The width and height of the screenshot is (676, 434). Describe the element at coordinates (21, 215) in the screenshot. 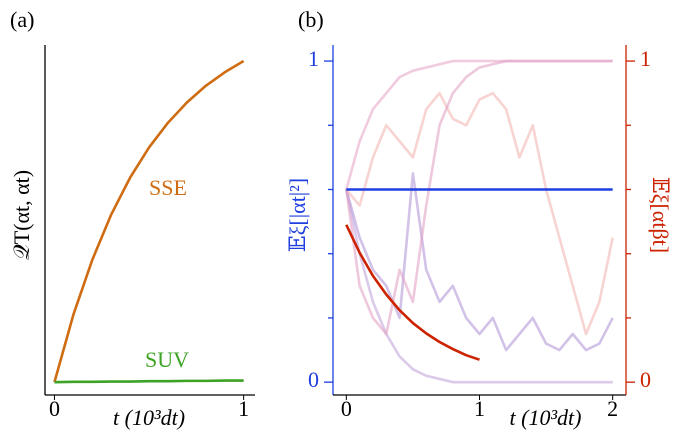

I see `y-axis-label: 𝒬T(αt, αt)` at that location.